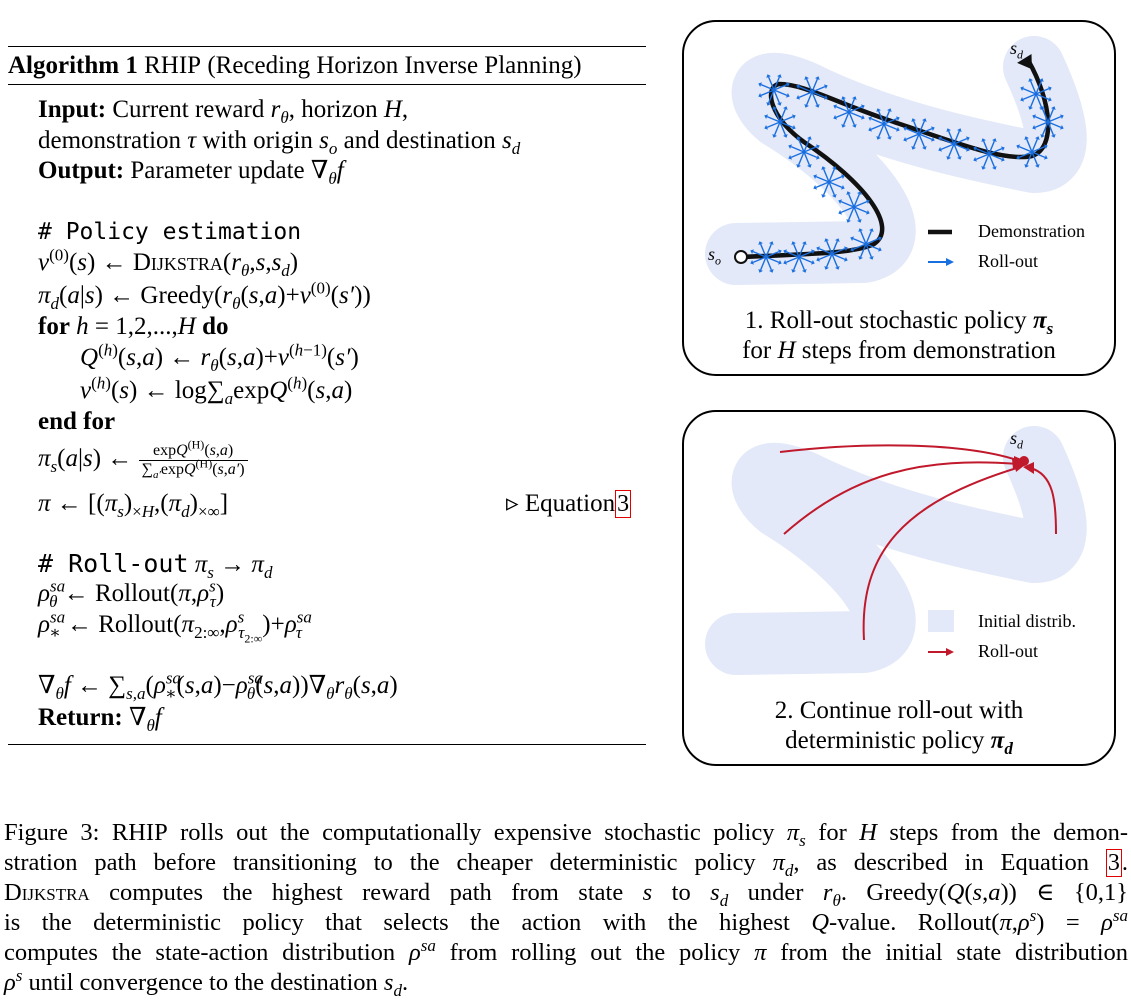  What do you see at coordinates (569, 504) in the screenshot?
I see `equation-reference: ▹ Equation3` at bounding box center [569, 504].